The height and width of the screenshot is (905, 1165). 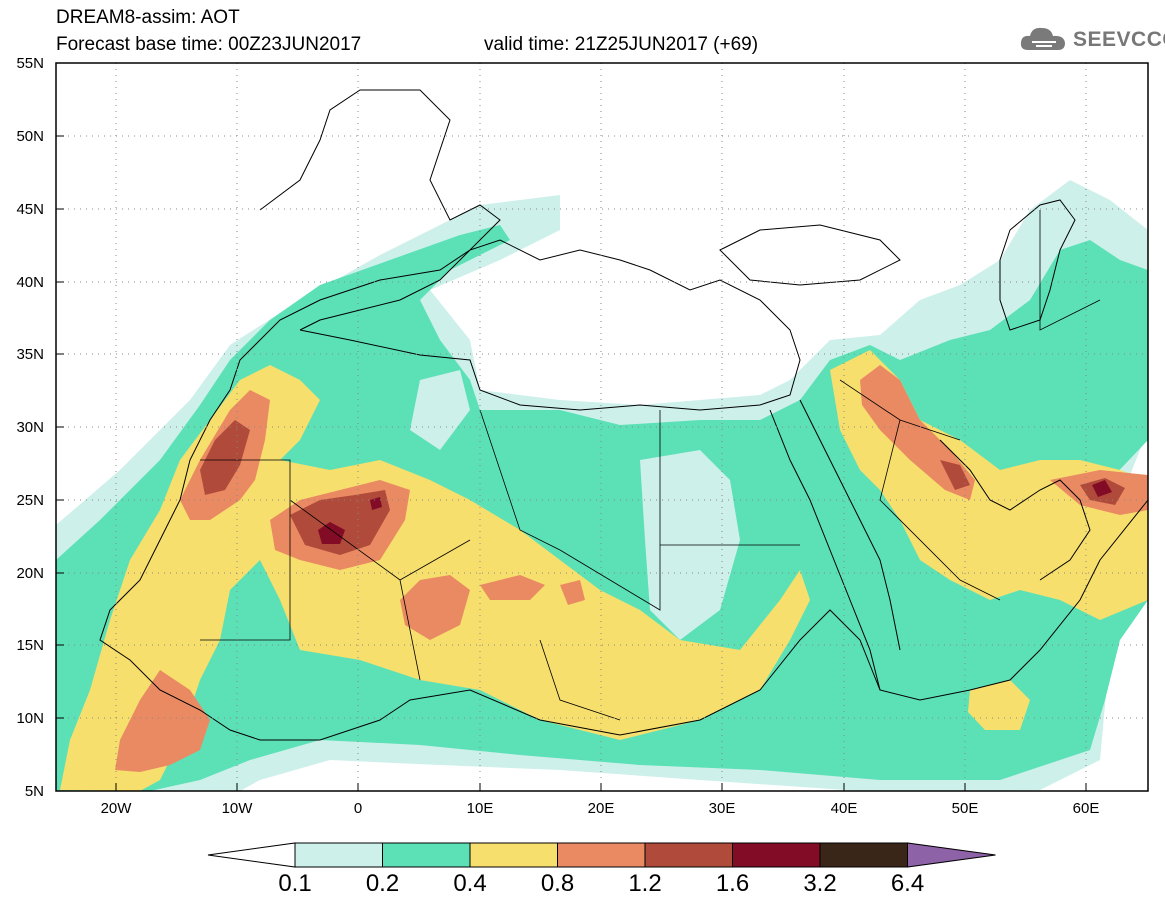 I want to click on black-sea-coast, so click(x=810, y=255).